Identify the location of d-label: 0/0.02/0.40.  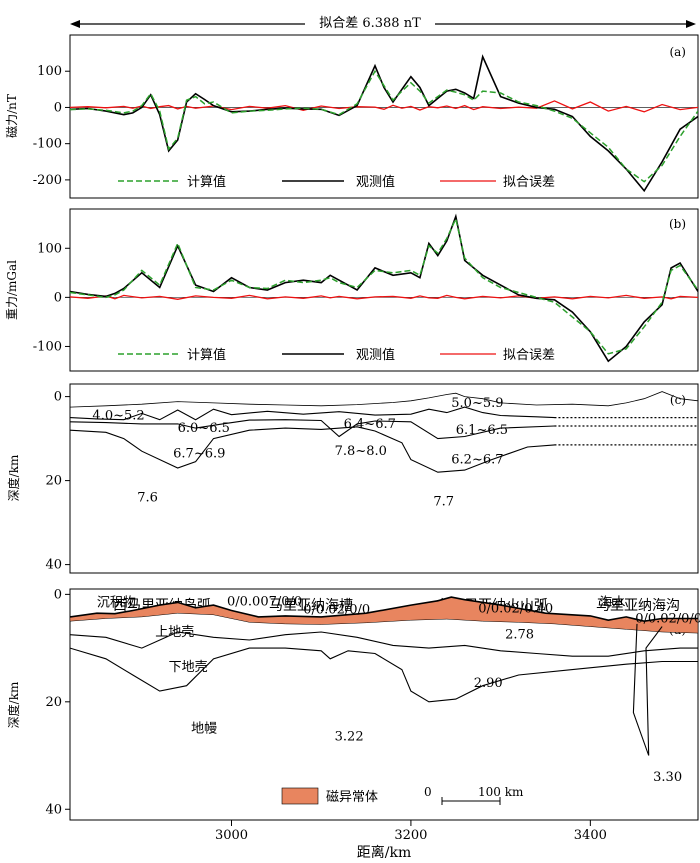
(515, 608).